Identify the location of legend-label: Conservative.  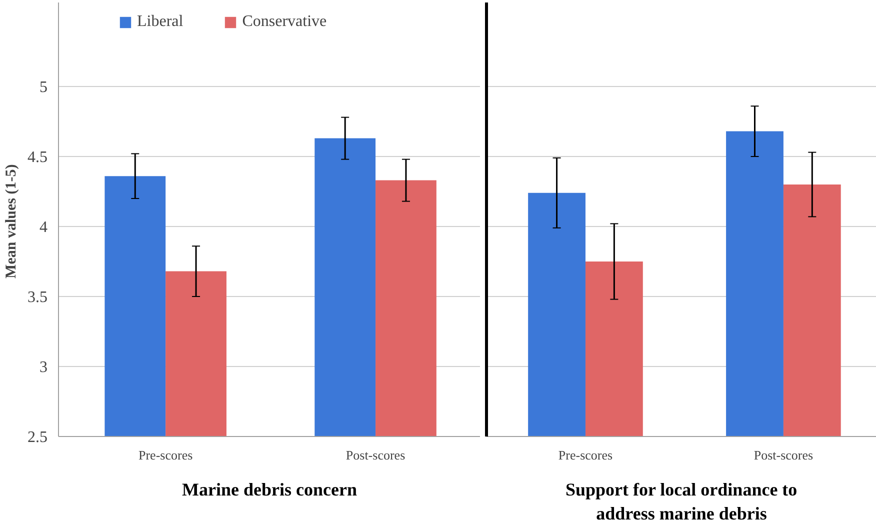
(284, 22).